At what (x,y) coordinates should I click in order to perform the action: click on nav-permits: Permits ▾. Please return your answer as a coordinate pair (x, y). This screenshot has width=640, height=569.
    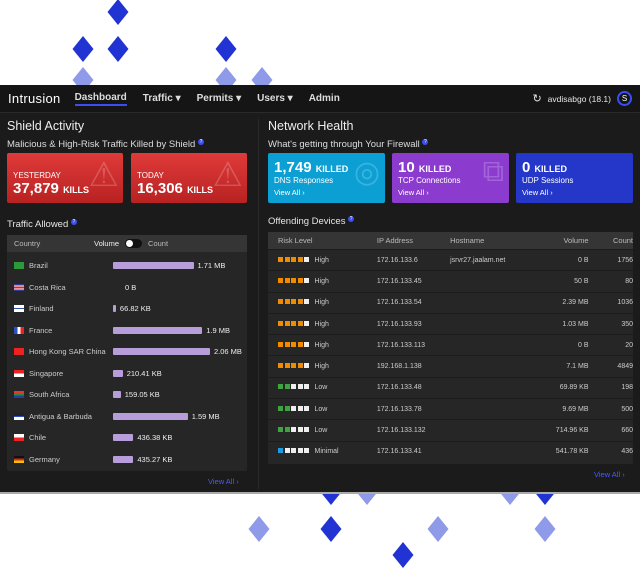
    Looking at the image, I should click on (219, 98).